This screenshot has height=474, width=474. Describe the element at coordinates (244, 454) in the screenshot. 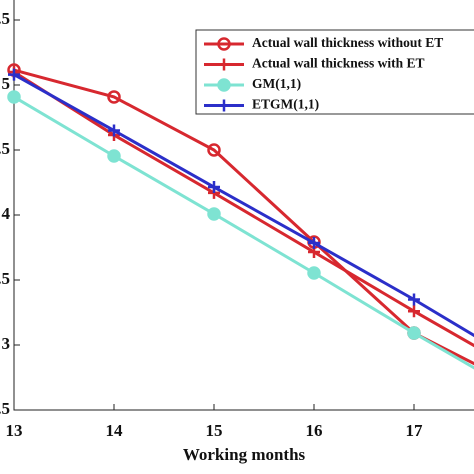

I see `x-axis-label: Working months` at that location.